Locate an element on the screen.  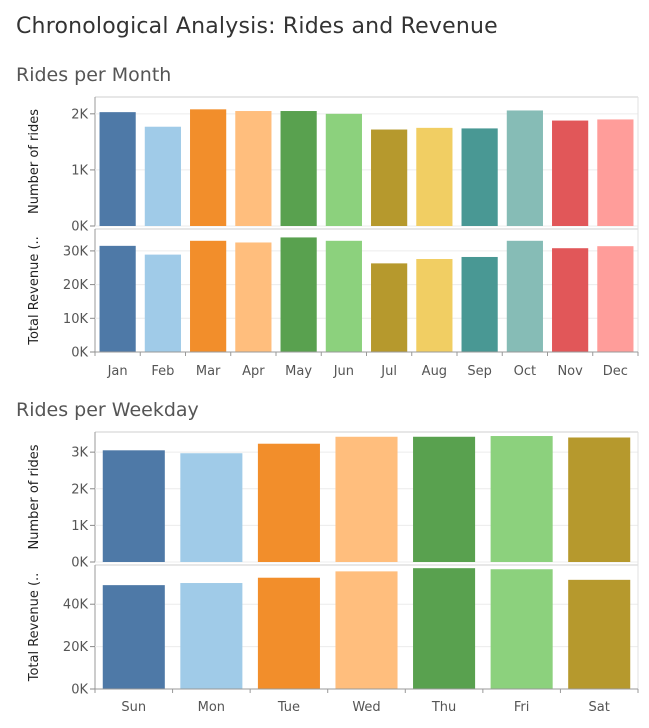
x-tick-label: Fri is located at coordinates (522, 707).